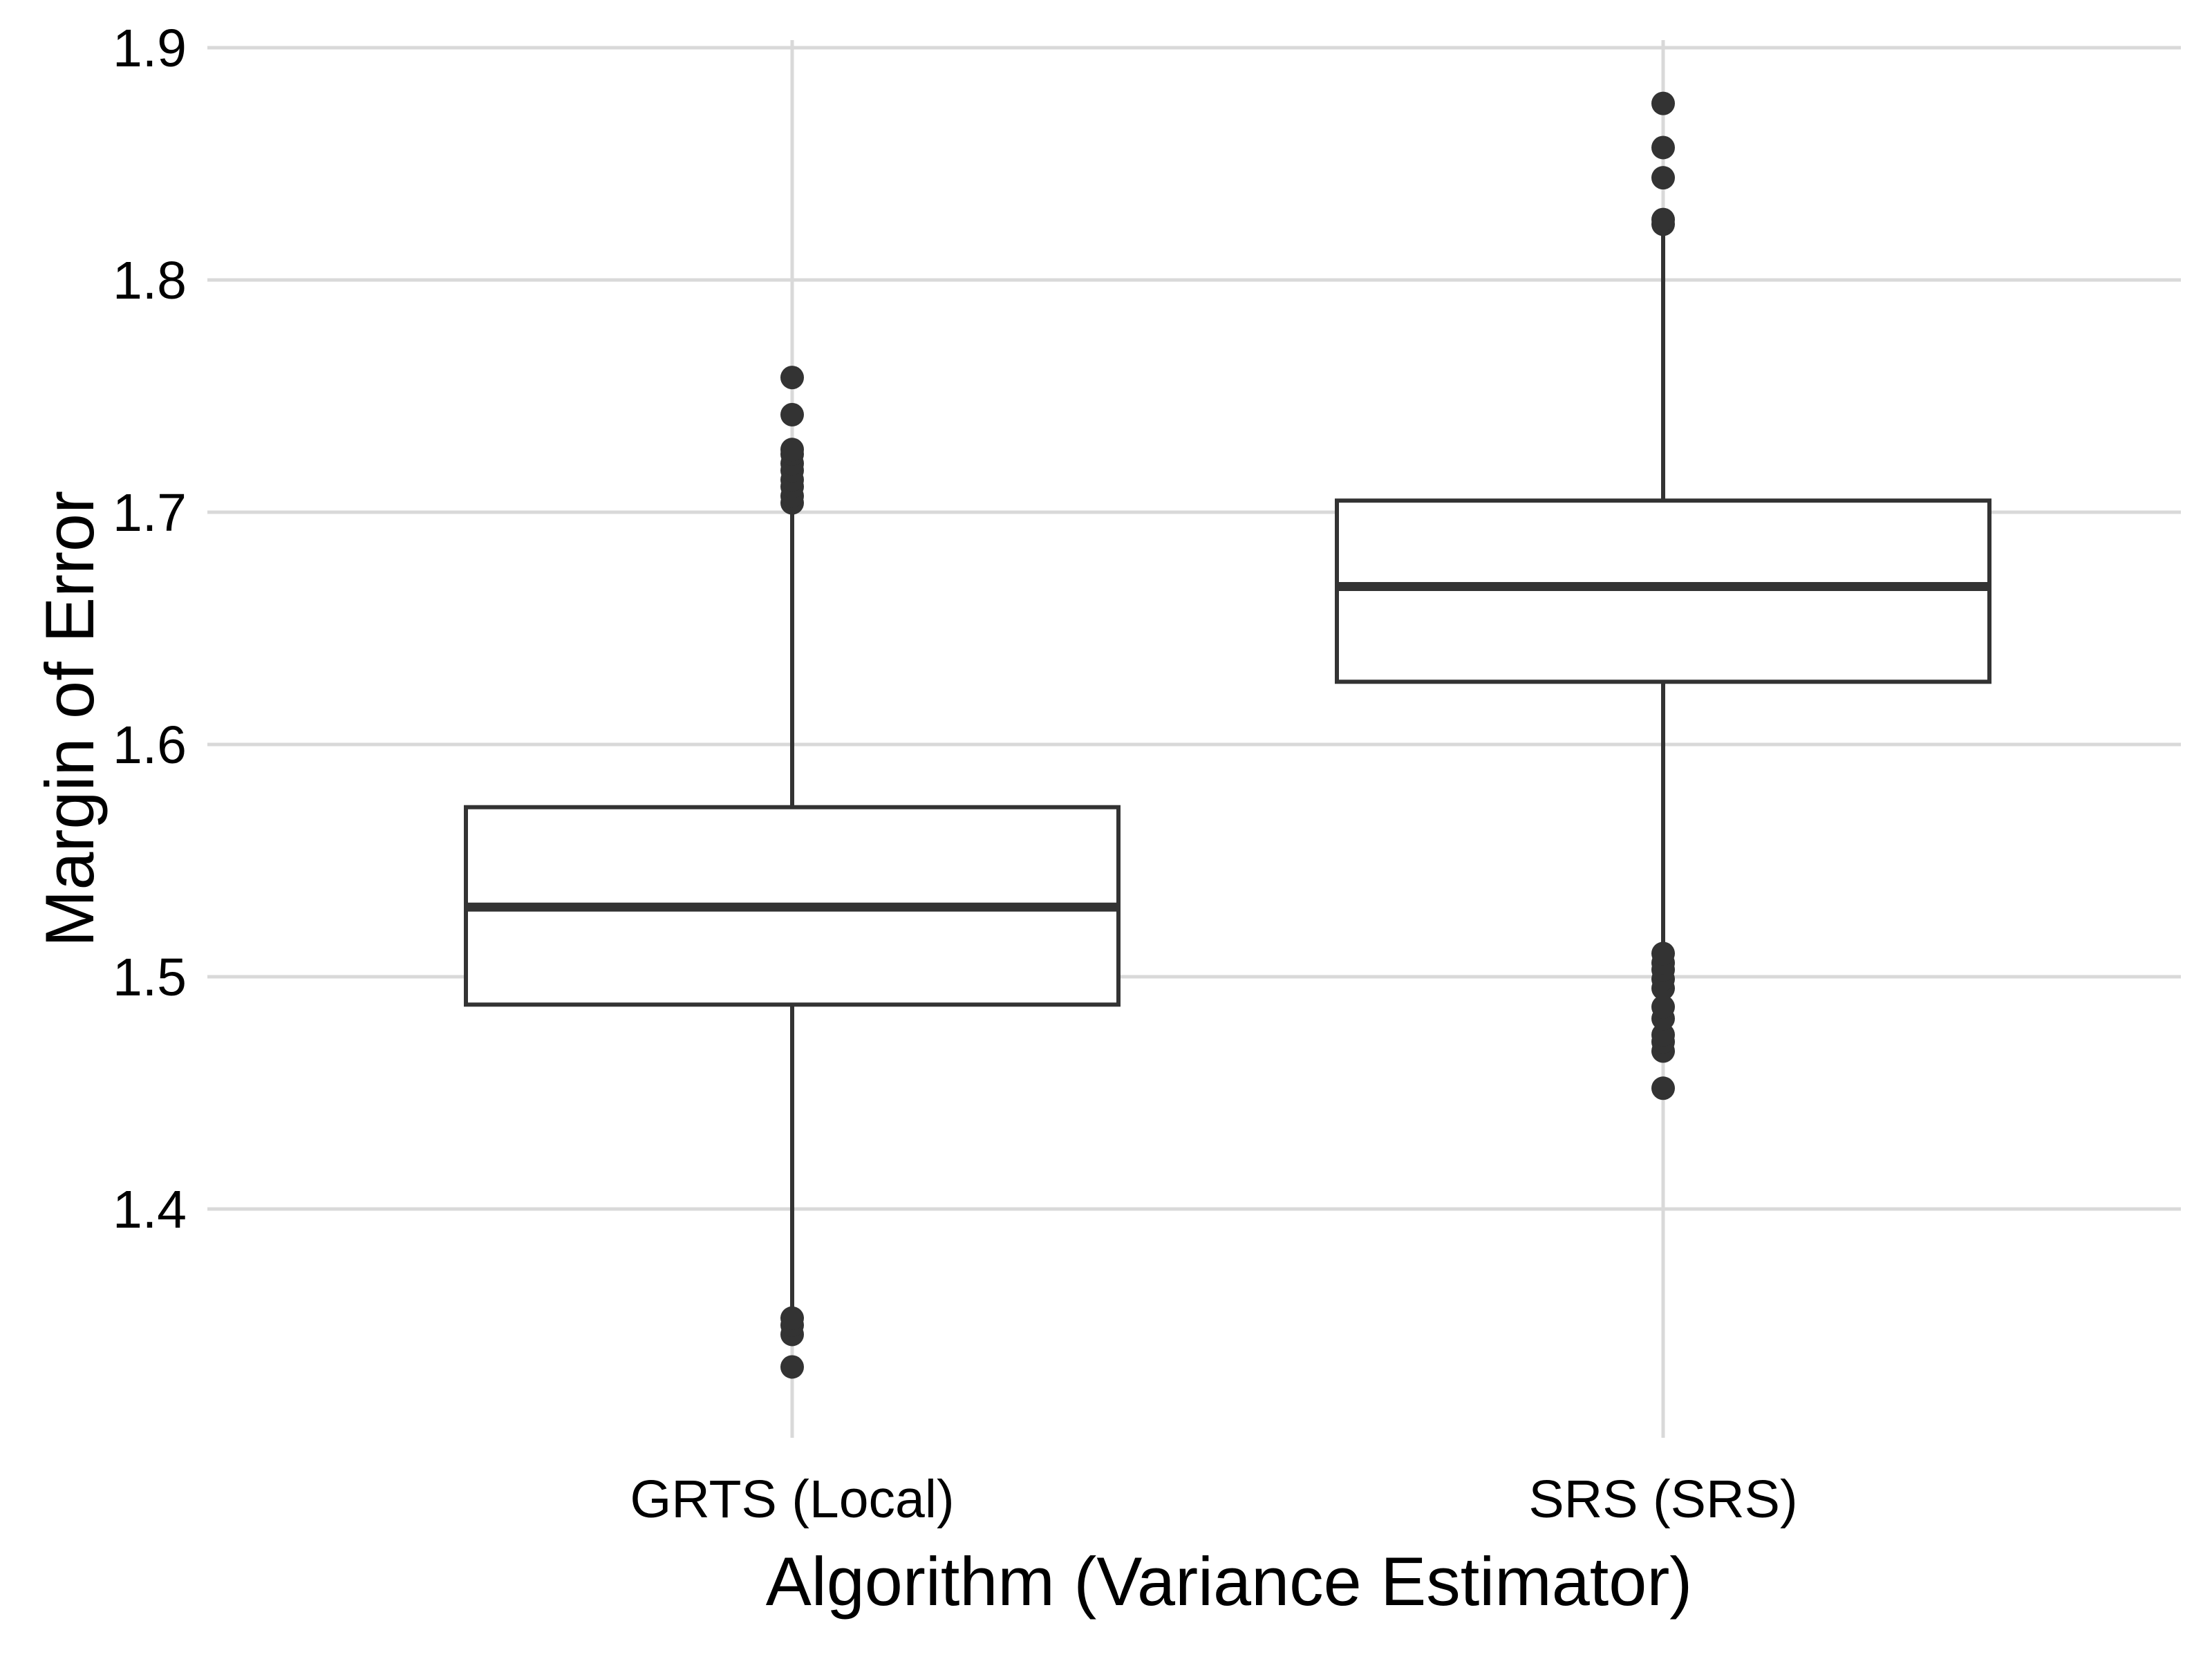  I want to click on x-axis-ticks: GRTS (Local) SRS (SRS), so click(1213, 1499).